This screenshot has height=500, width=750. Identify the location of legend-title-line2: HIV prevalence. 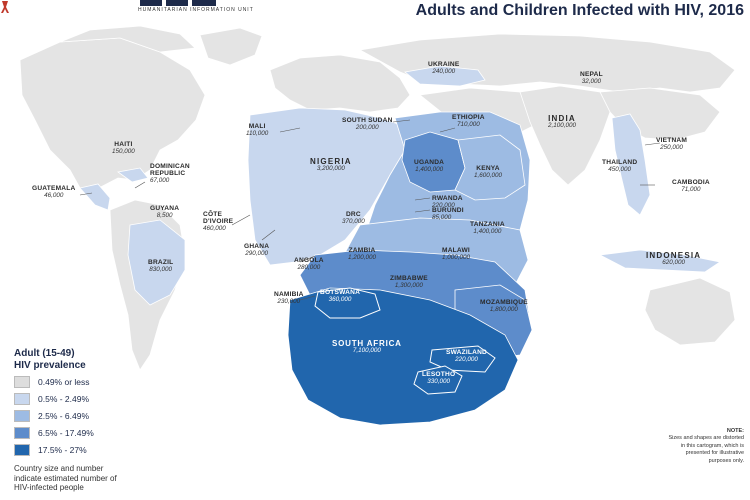
(50, 365).